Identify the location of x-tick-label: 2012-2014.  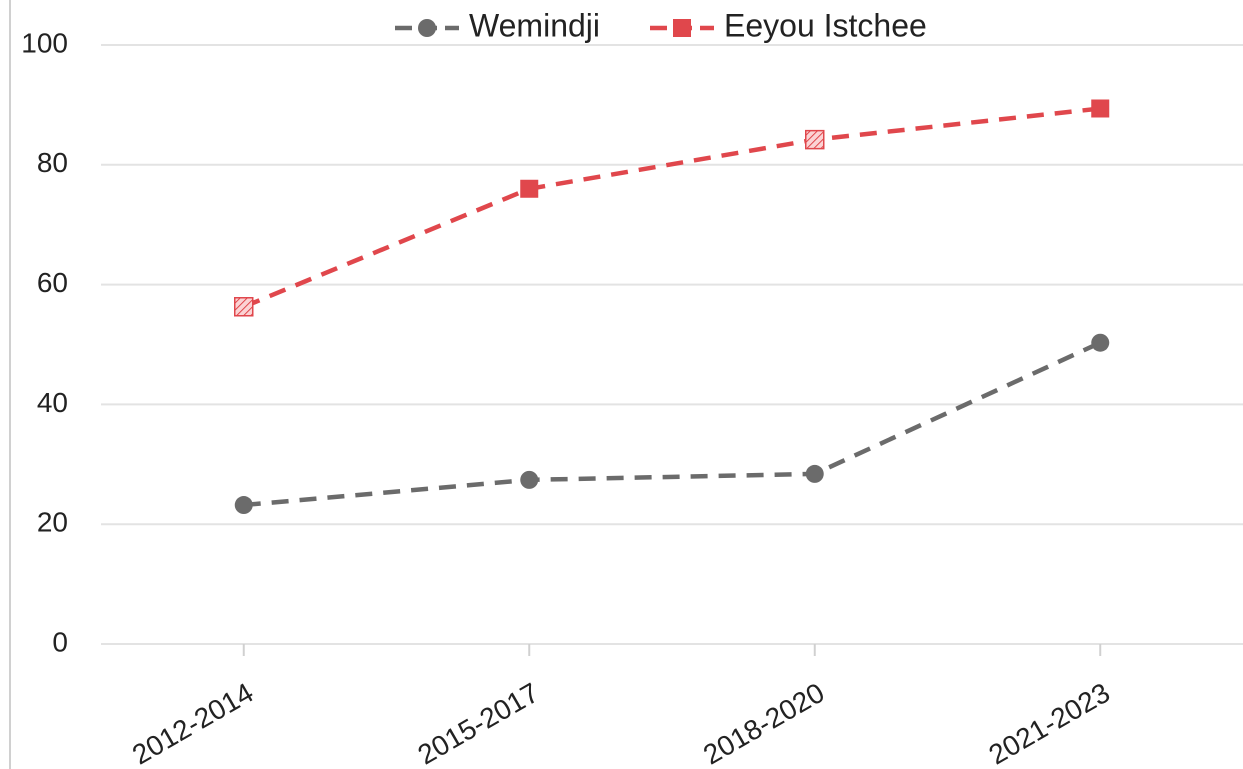
(192, 723).